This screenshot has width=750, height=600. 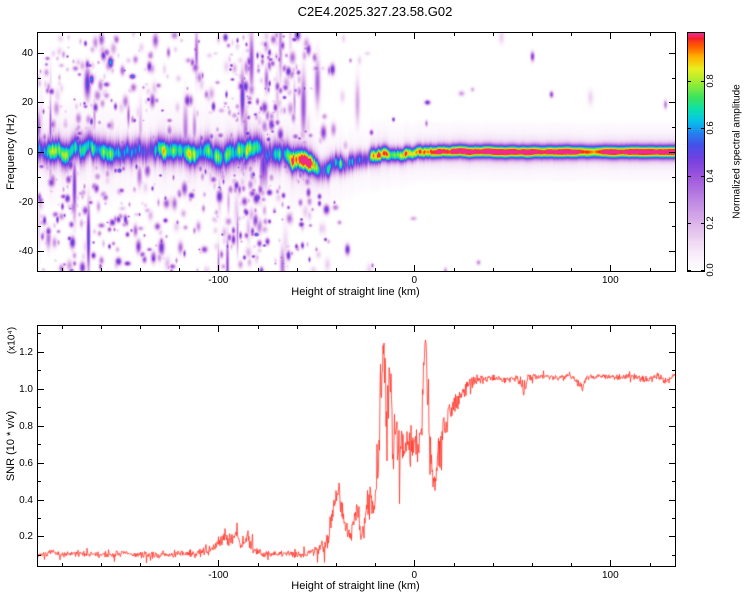 What do you see at coordinates (710, 223) in the screenshot?
I see `colorbar-tick-label: 0.2` at bounding box center [710, 223].